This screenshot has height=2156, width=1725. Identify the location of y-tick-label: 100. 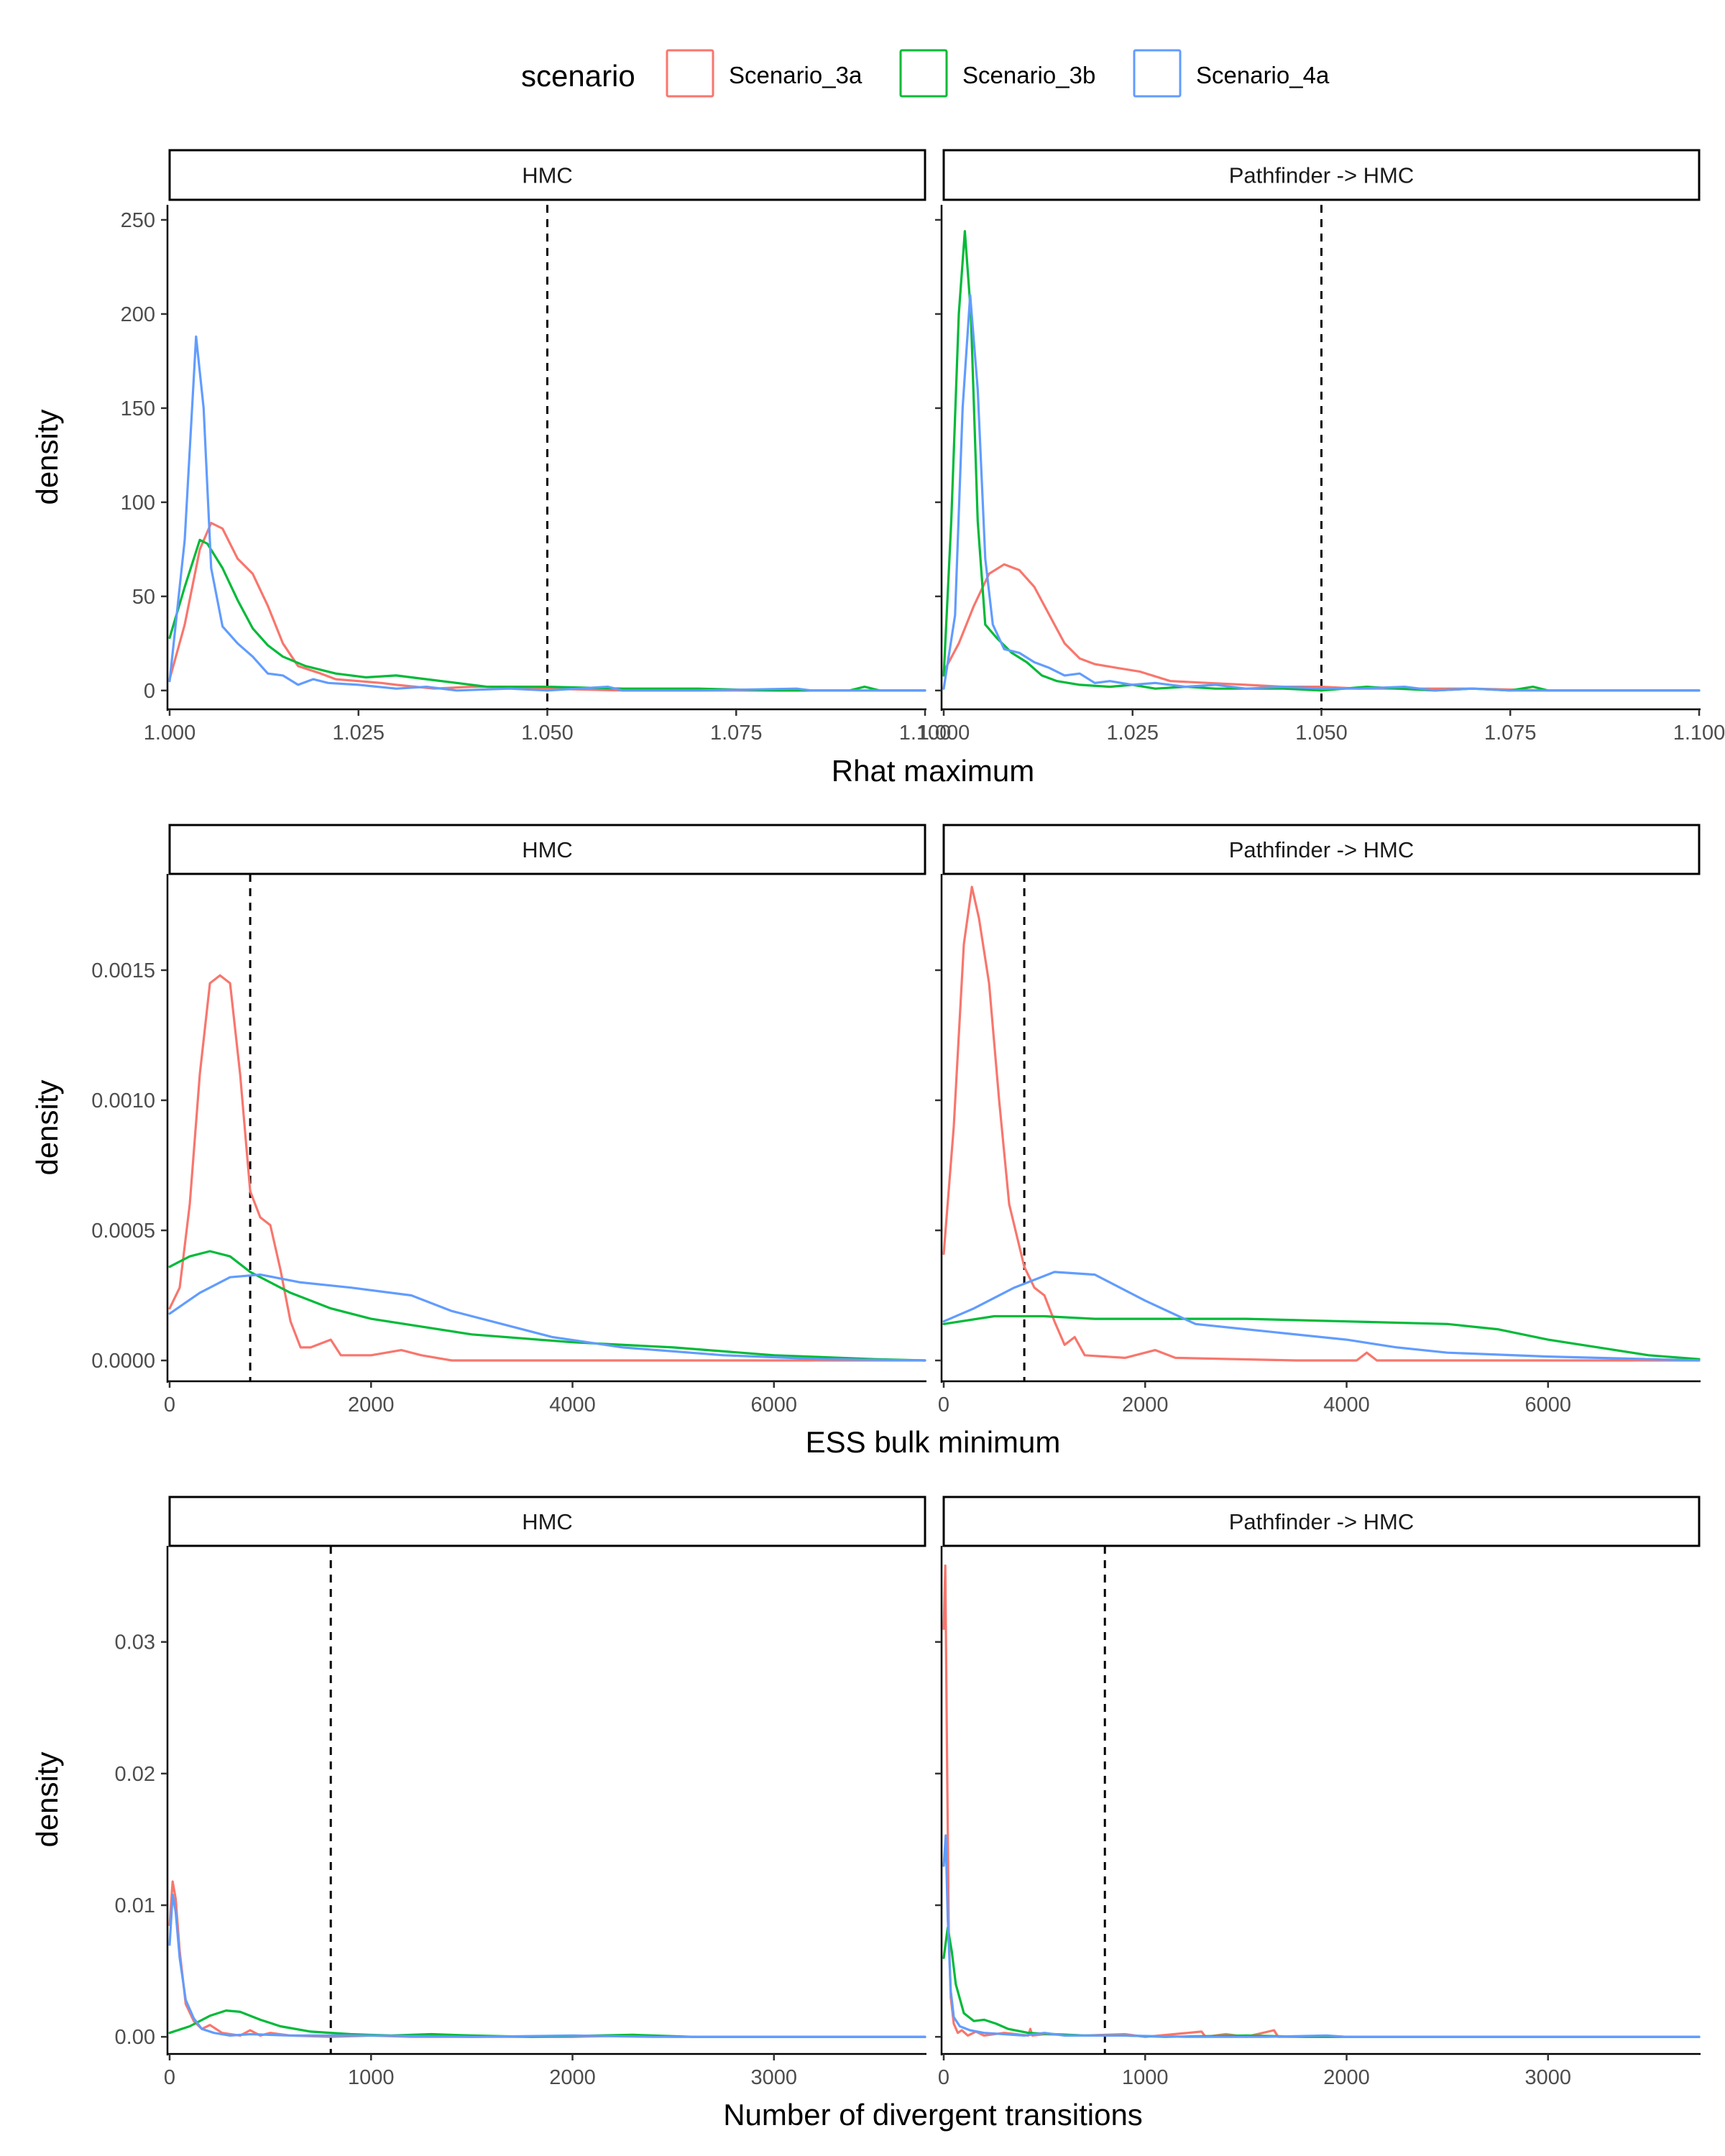
(138, 504).